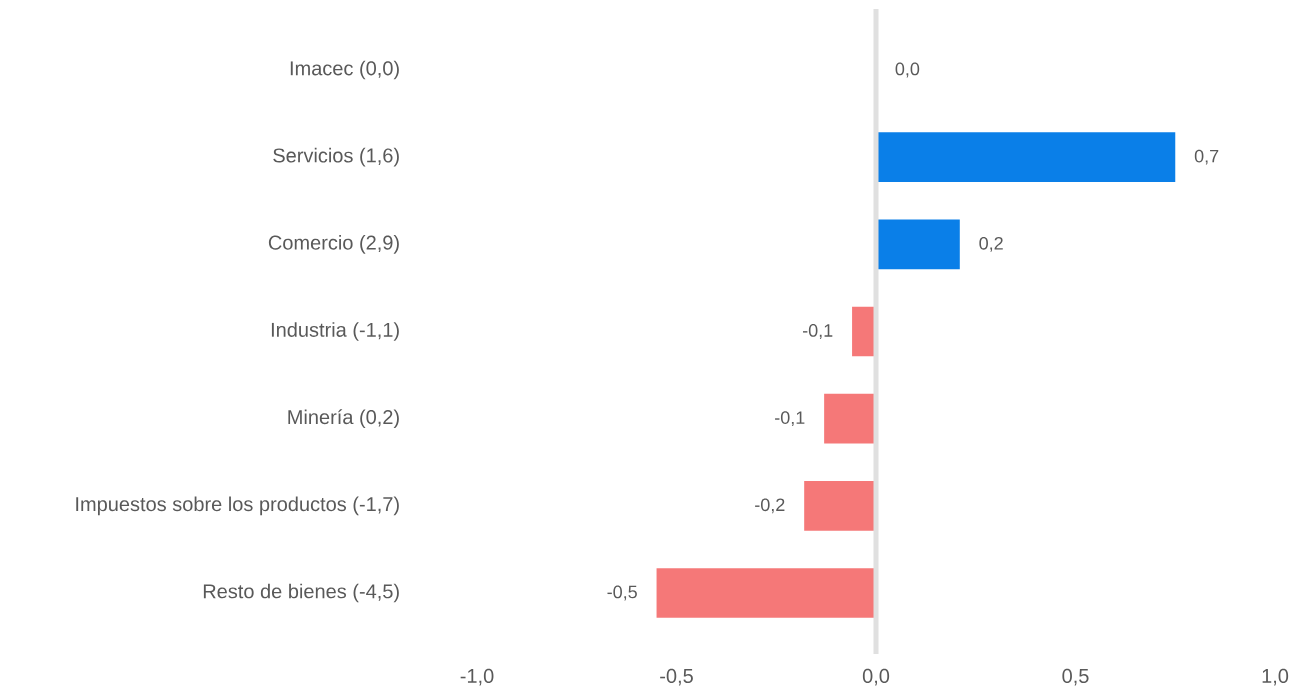  What do you see at coordinates (622, 593) in the screenshot?
I see `data-label: -0,5` at bounding box center [622, 593].